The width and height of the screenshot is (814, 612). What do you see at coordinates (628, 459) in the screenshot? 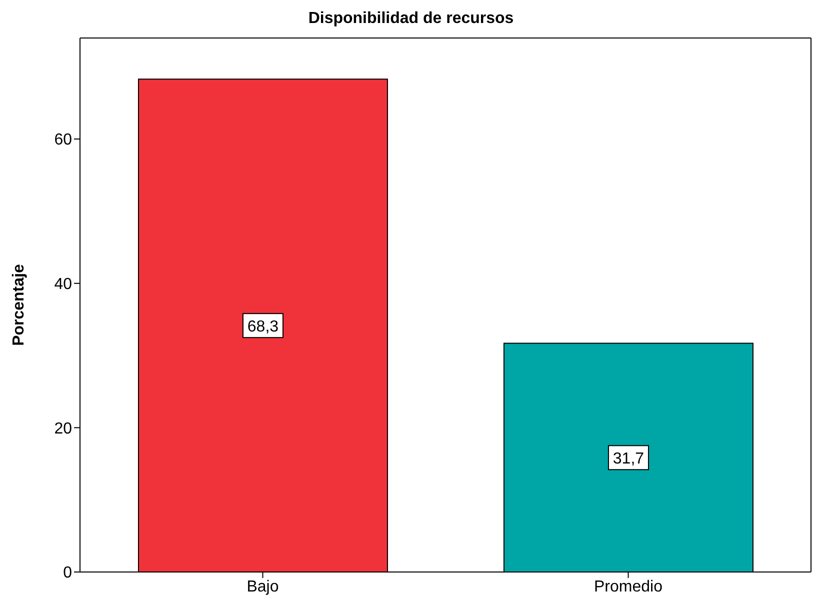
I see `data-label: 31,7` at bounding box center [628, 459].